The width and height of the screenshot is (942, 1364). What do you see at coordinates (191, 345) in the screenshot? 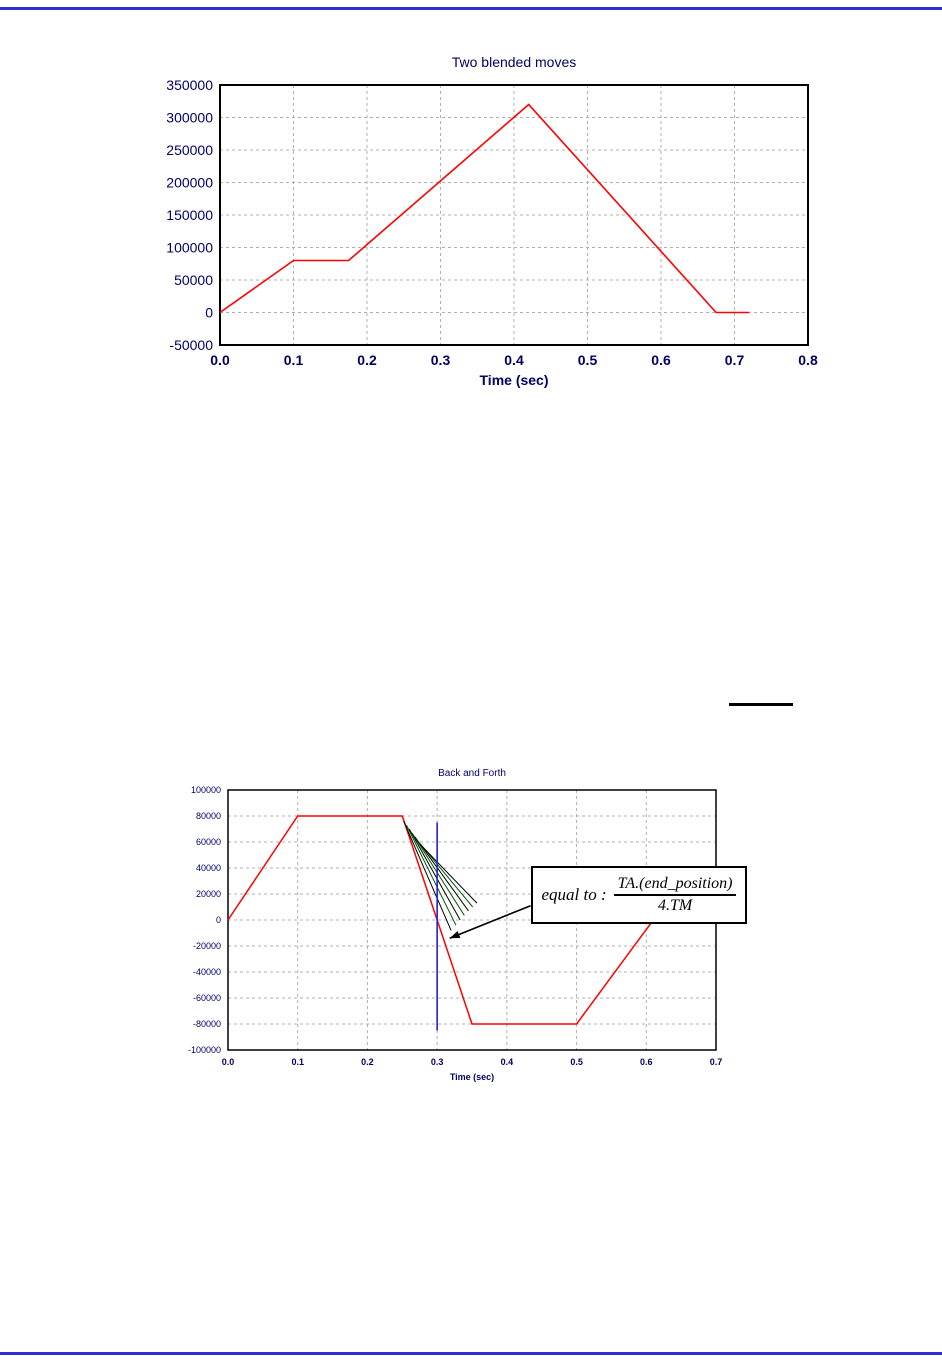
I see `svg-text: -50000` at bounding box center [191, 345].